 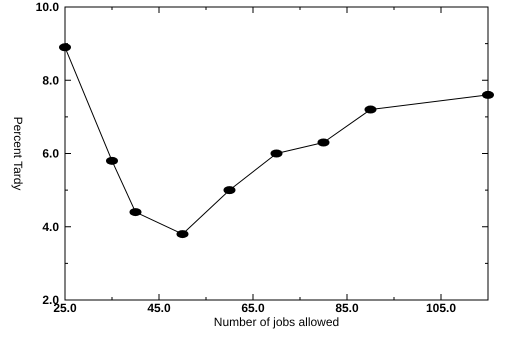 What do you see at coordinates (51, 153) in the screenshot?
I see `y-tick-label: 6.0` at bounding box center [51, 153].